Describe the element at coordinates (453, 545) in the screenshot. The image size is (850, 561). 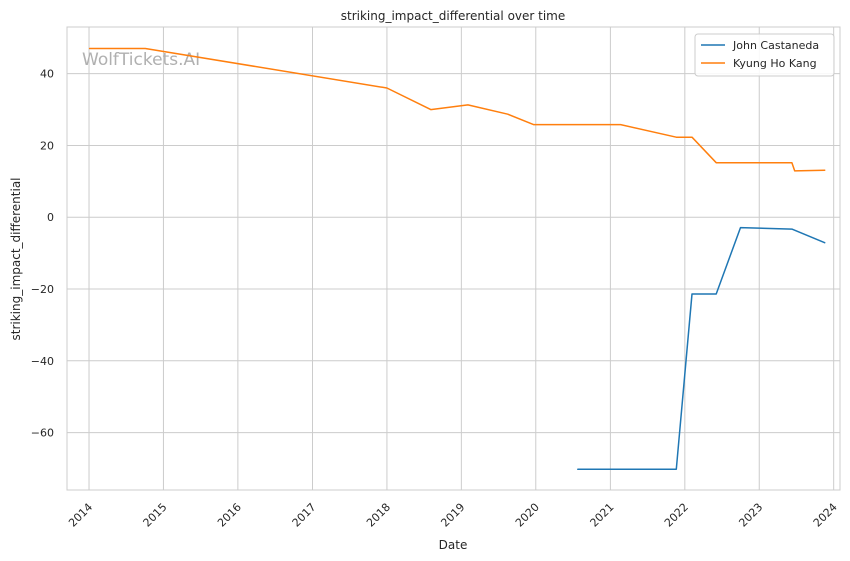
I see `x-axis-title: Date` at that location.